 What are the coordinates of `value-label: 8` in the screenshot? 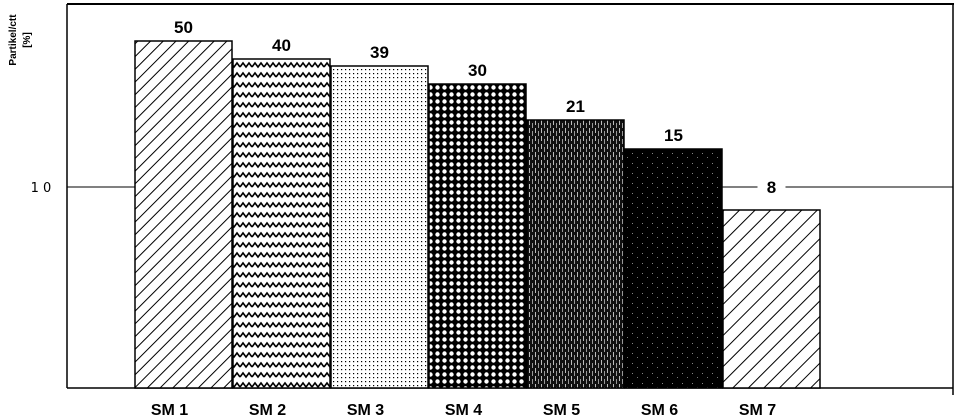 It's located at (771, 187).